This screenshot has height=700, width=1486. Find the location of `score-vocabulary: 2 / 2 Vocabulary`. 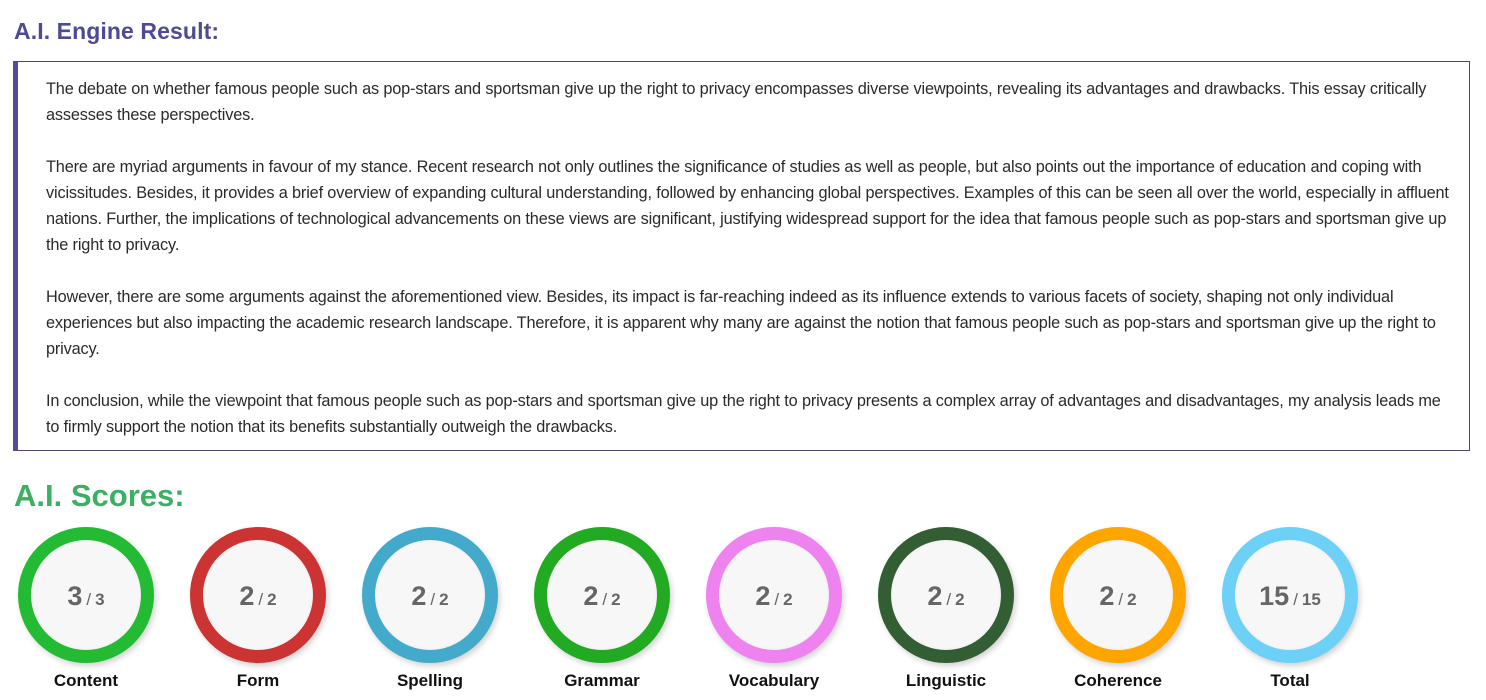

score-vocabulary: 2 / 2 Vocabulary is located at coordinates (774, 613).